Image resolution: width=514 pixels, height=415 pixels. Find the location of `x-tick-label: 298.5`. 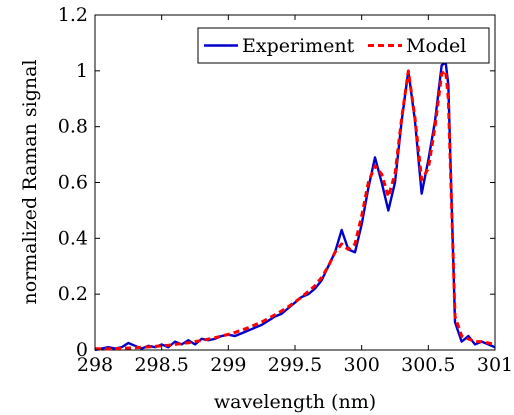

x-tick-label: 298.5 is located at coordinates (161, 365).